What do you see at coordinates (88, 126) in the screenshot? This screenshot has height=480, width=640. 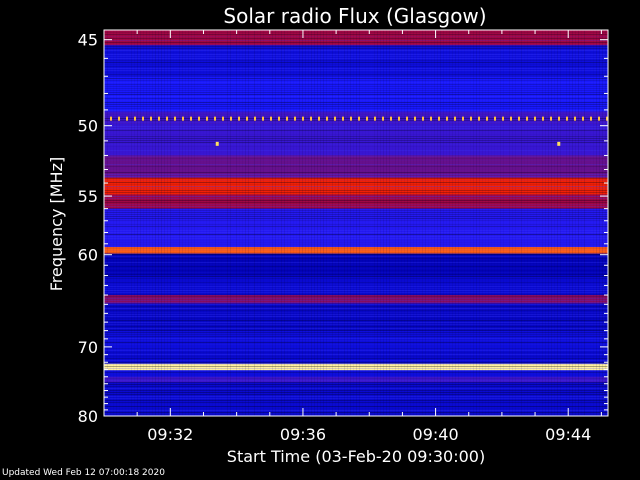 I see `y-tick-label: 50` at bounding box center [88, 126].